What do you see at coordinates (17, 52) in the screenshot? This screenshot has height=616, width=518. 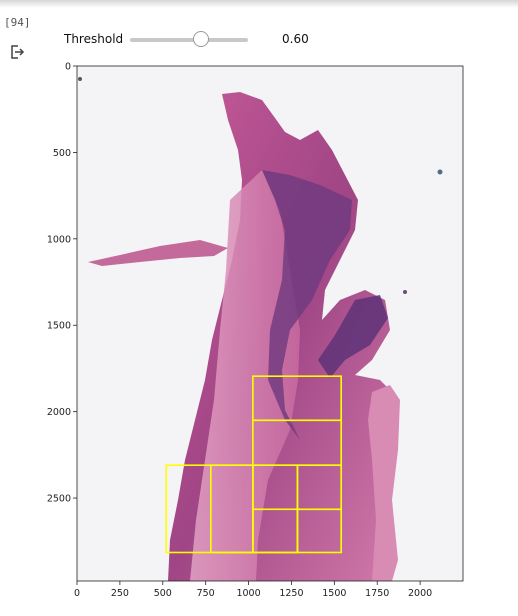 I see `output-arrow-icon` at bounding box center [17, 52].